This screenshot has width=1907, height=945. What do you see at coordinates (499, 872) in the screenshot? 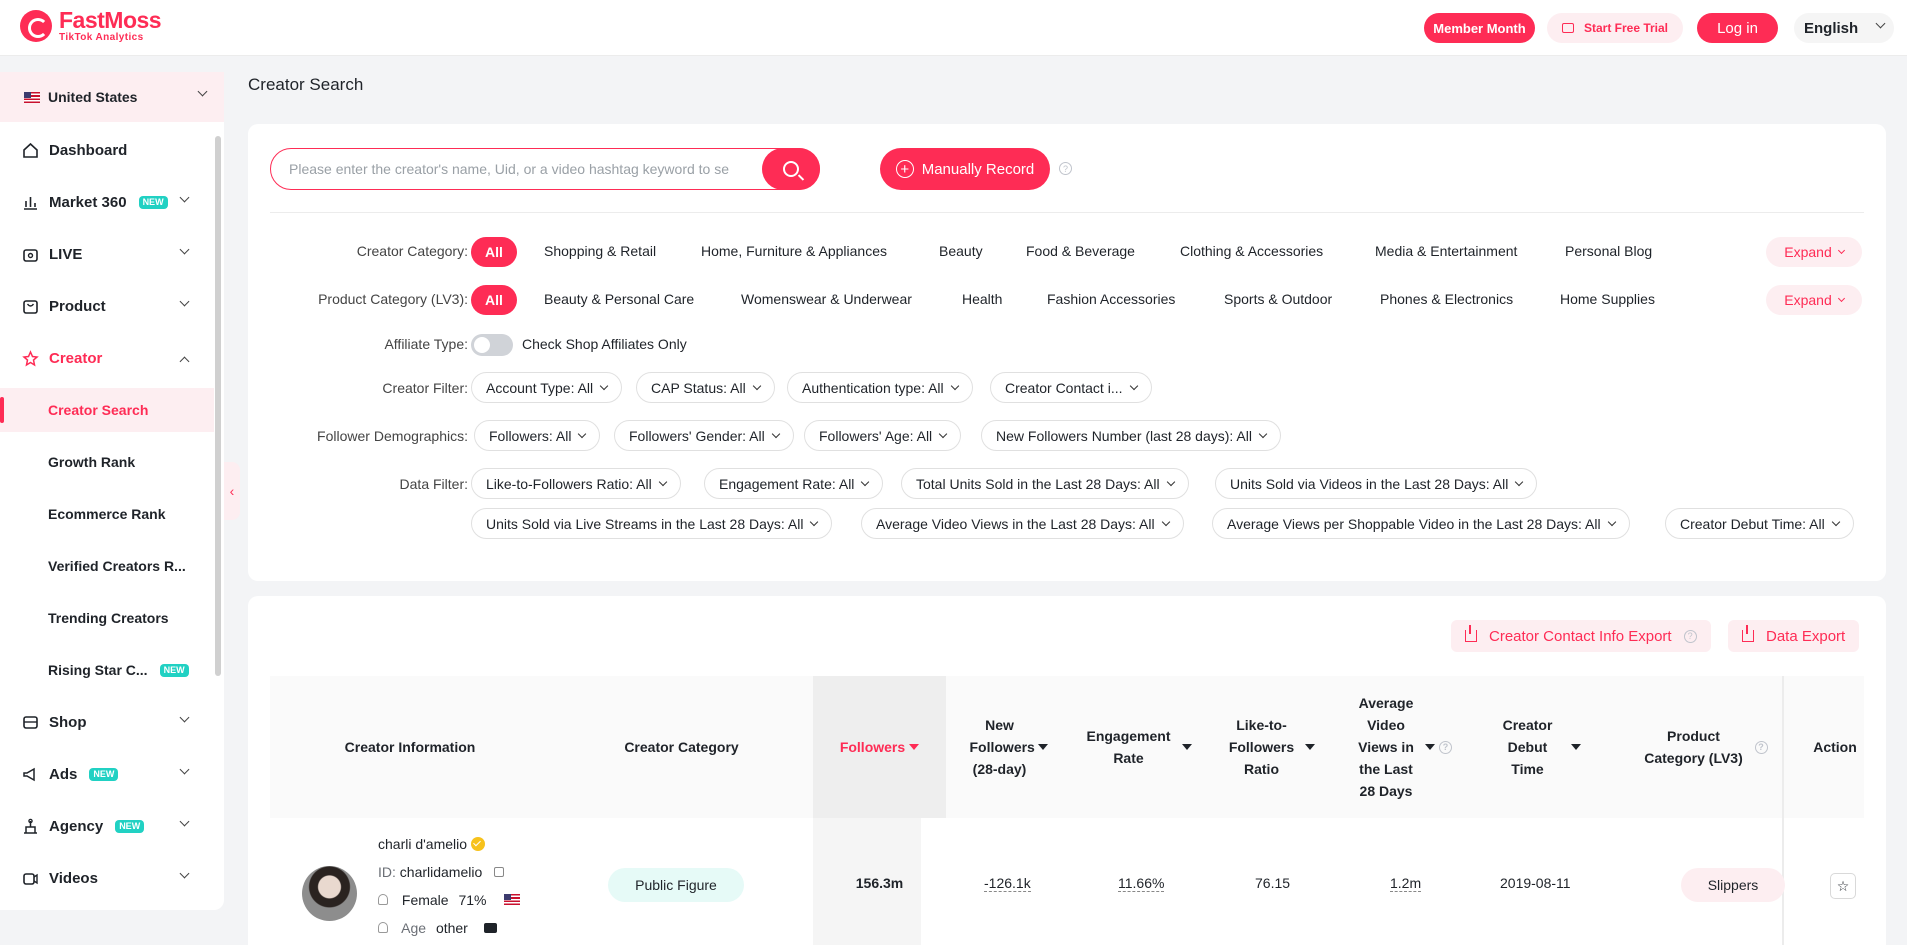
I see `copy-icon` at bounding box center [499, 872].